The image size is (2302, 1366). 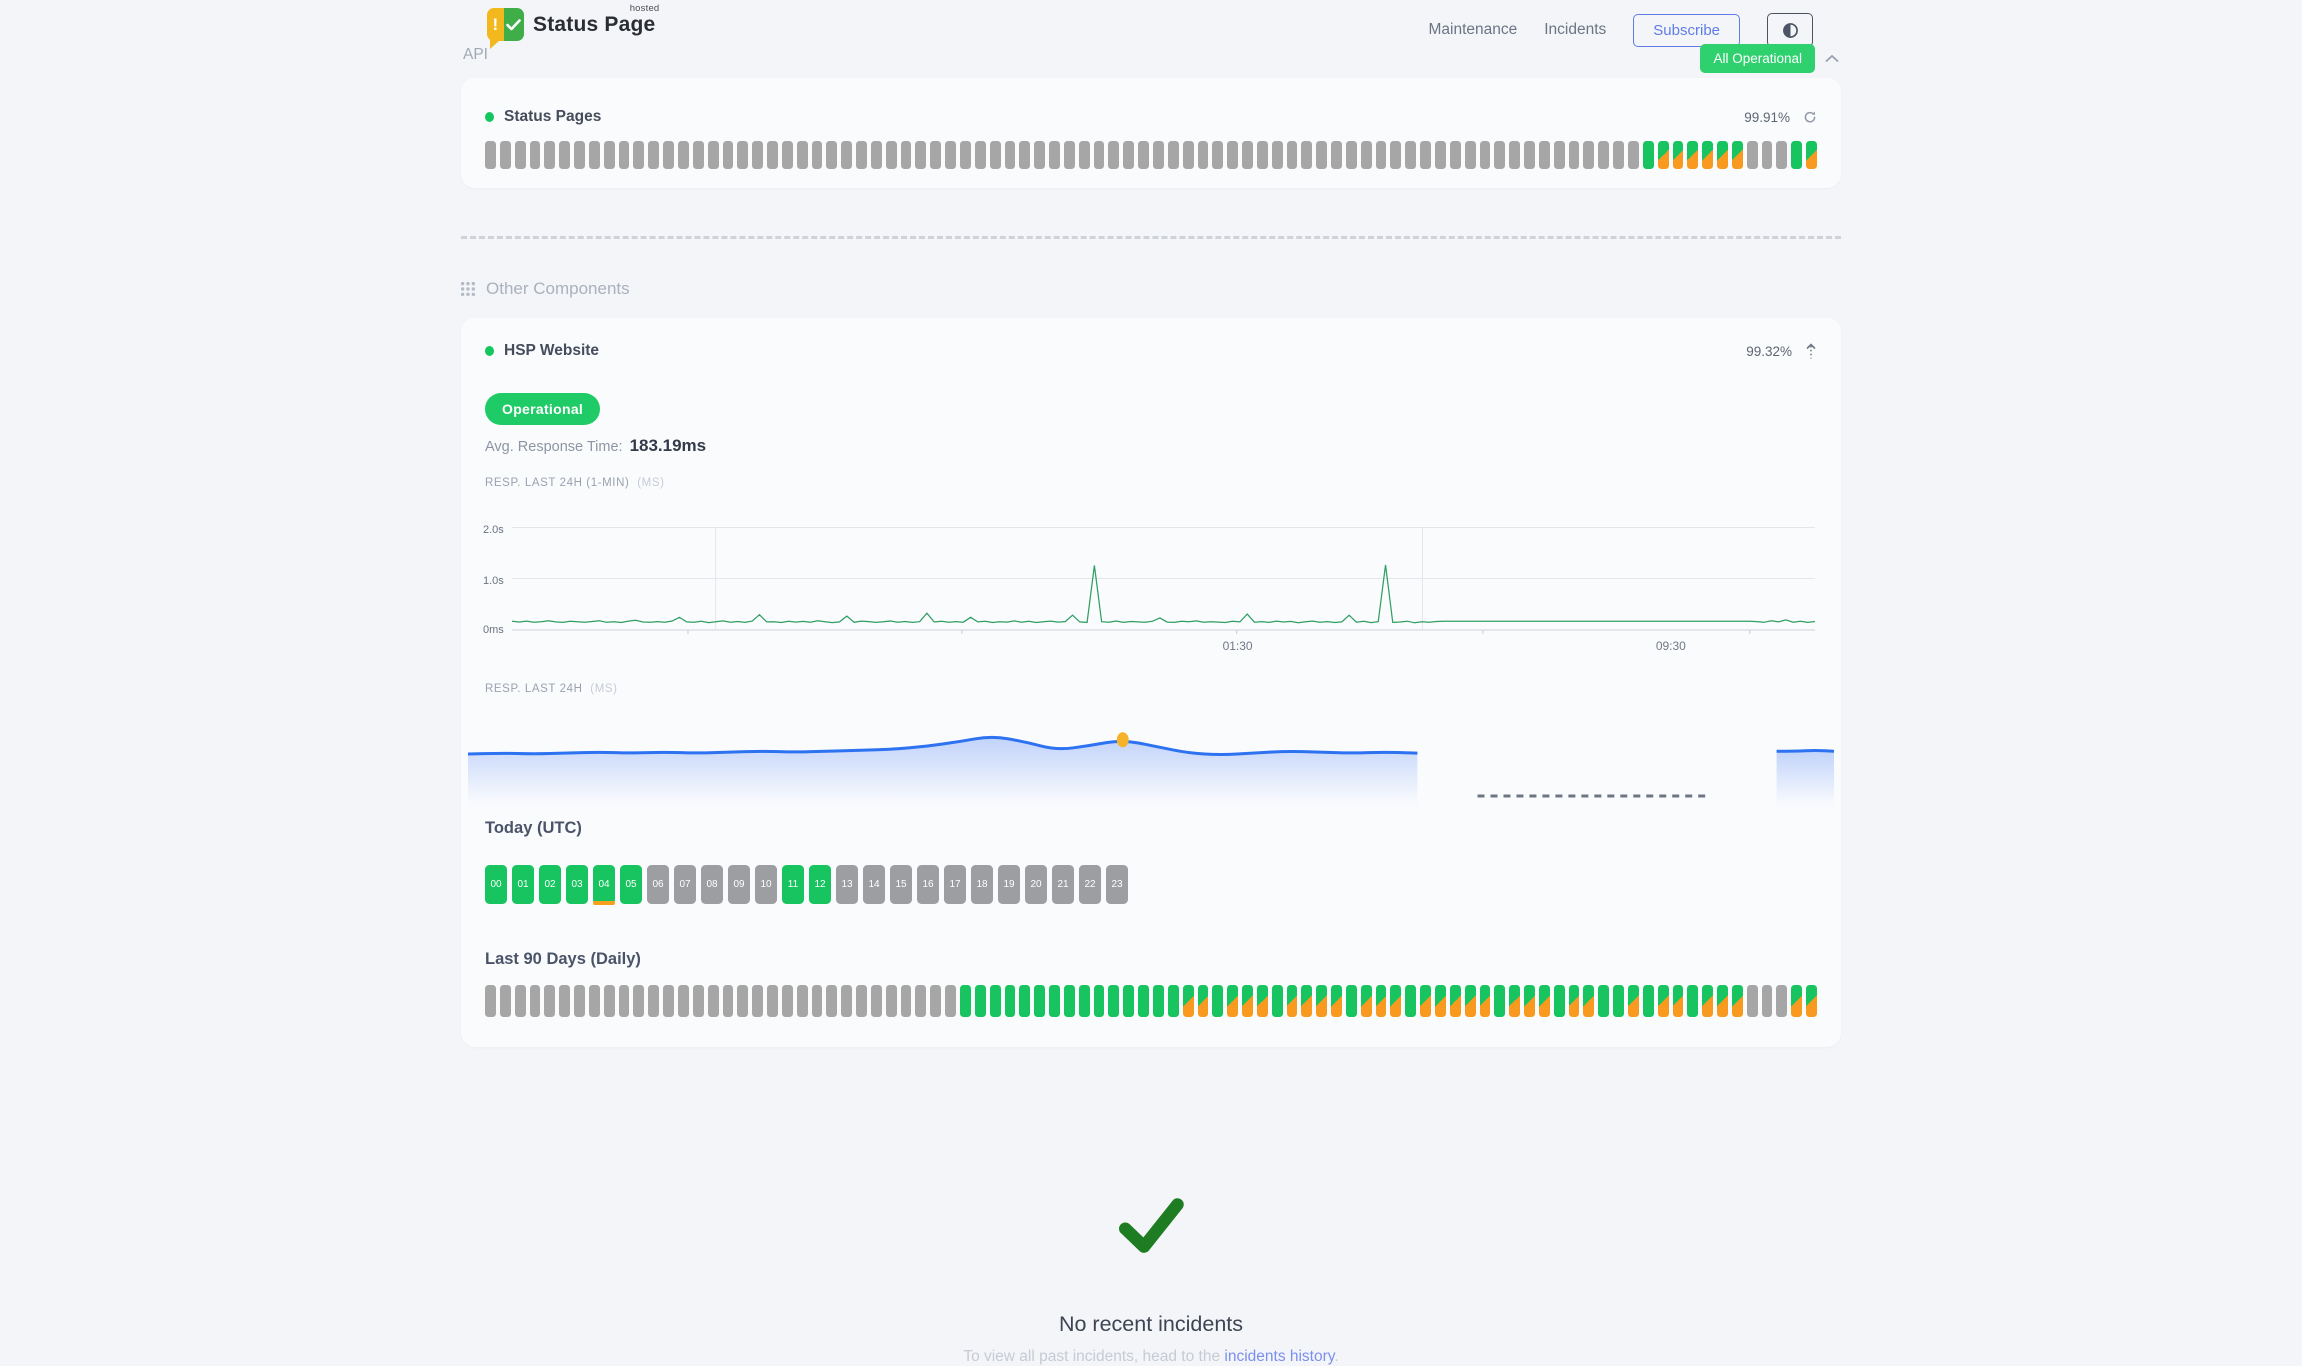 What do you see at coordinates (874, 884) in the screenshot?
I see `hour-cell: 14` at bounding box center [874, 884].